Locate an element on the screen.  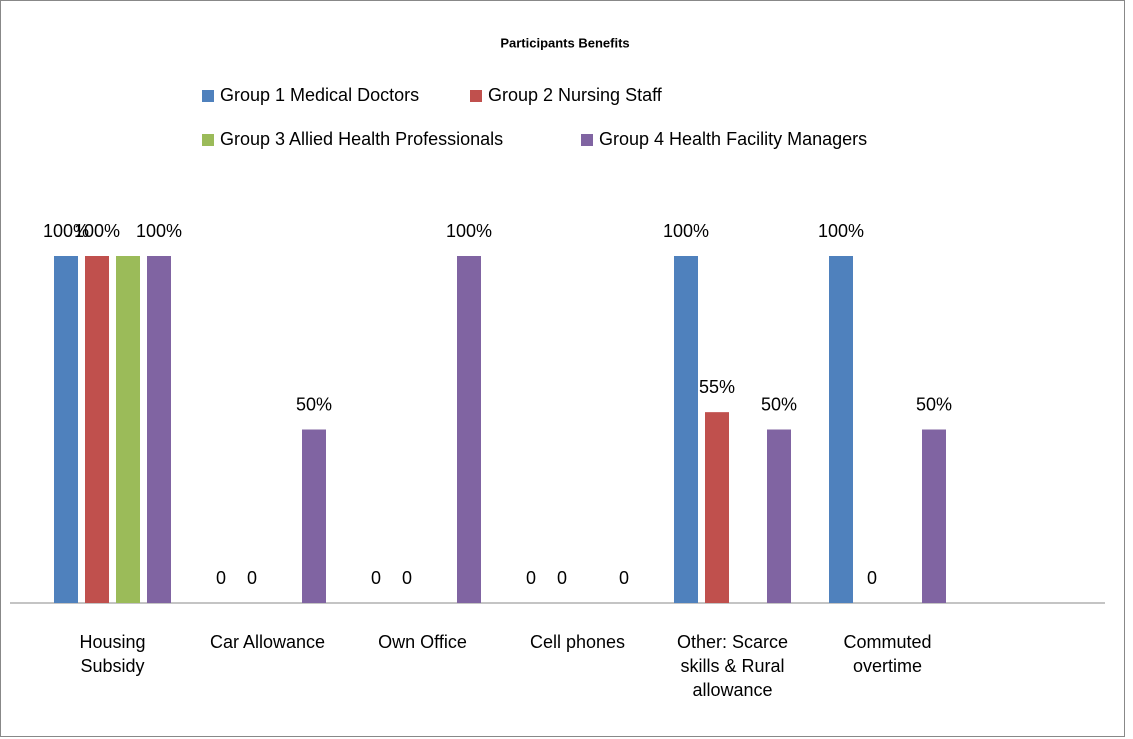
x-tick-label: Other: Scarce skills & Rural allowance is located at coordinates (732, 666).